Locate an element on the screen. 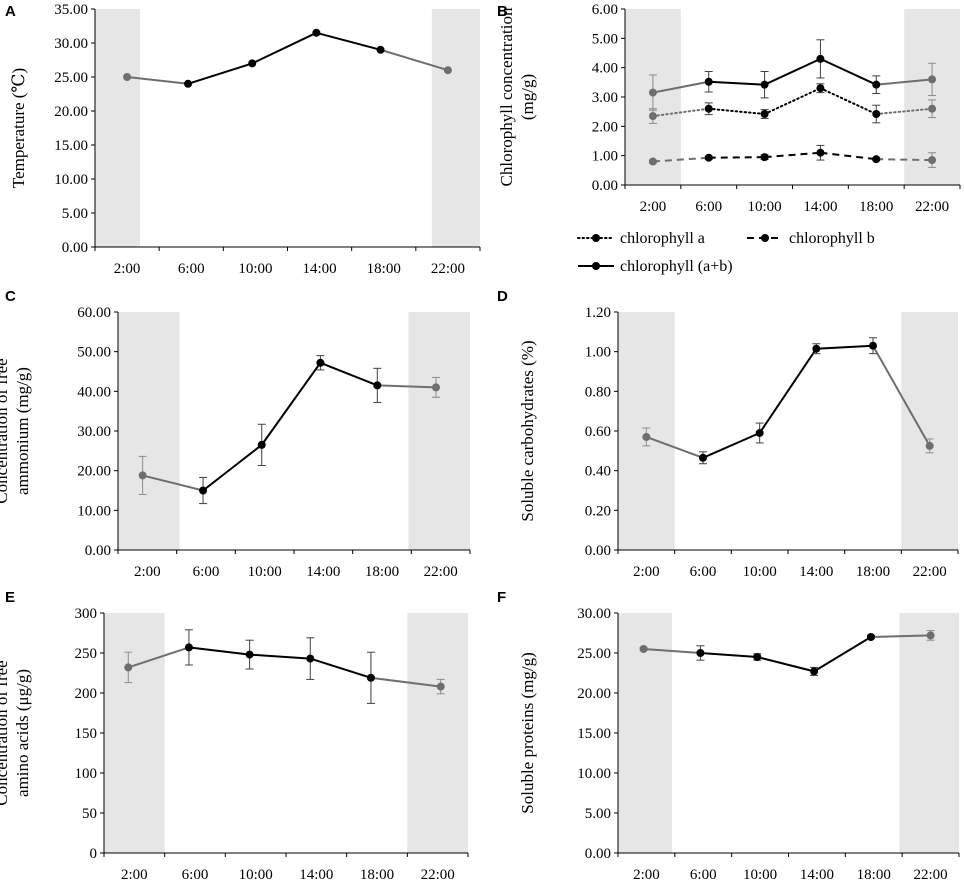 Image resolution: width=964 pixels, height=884 pixels. y-tick-label: 0.60 is located at coordinates (598, 432).